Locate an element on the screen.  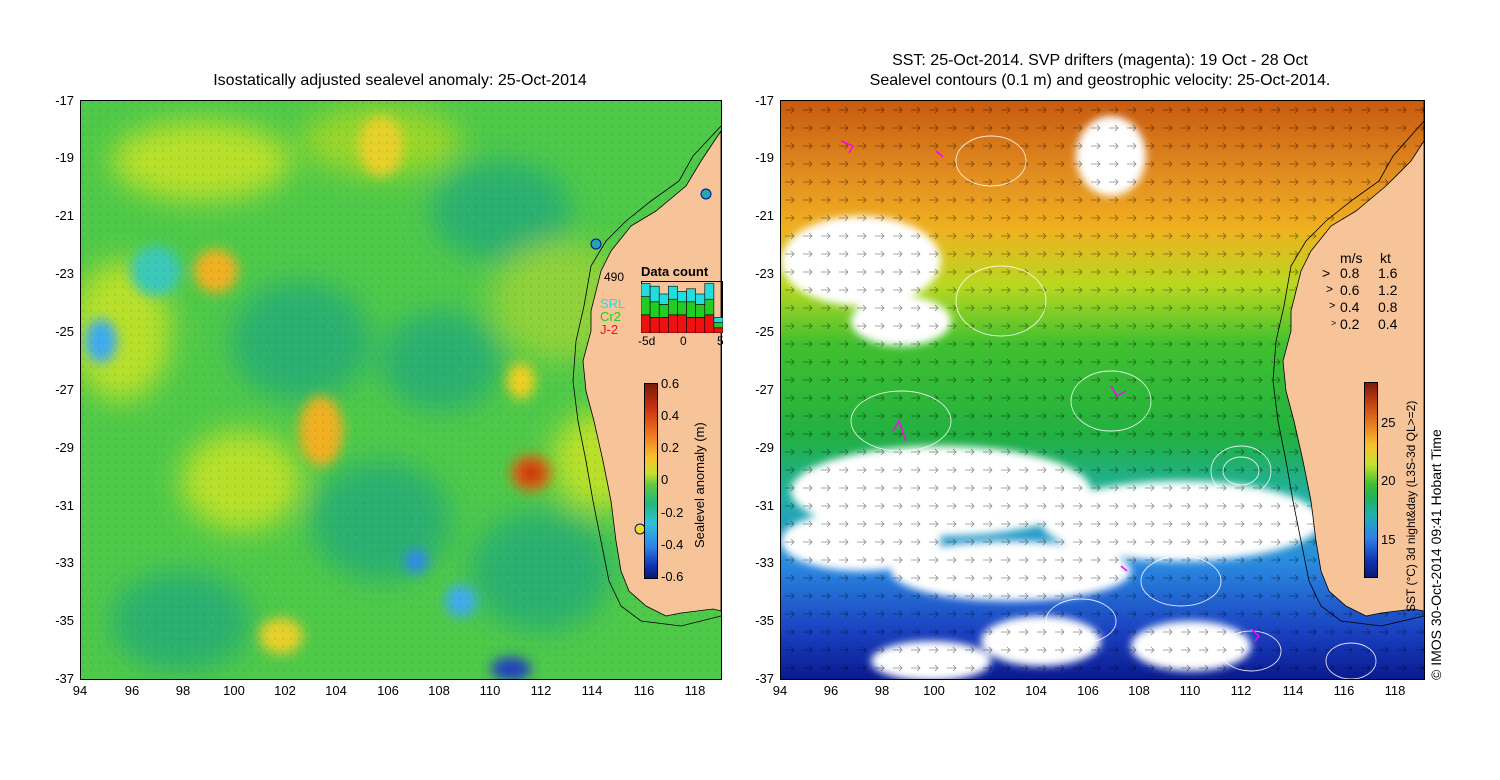
sst-colorbar-label: SST (°C) 3d night&day (L3S-3d QL>=2) is located at coordinates (1411, 506).